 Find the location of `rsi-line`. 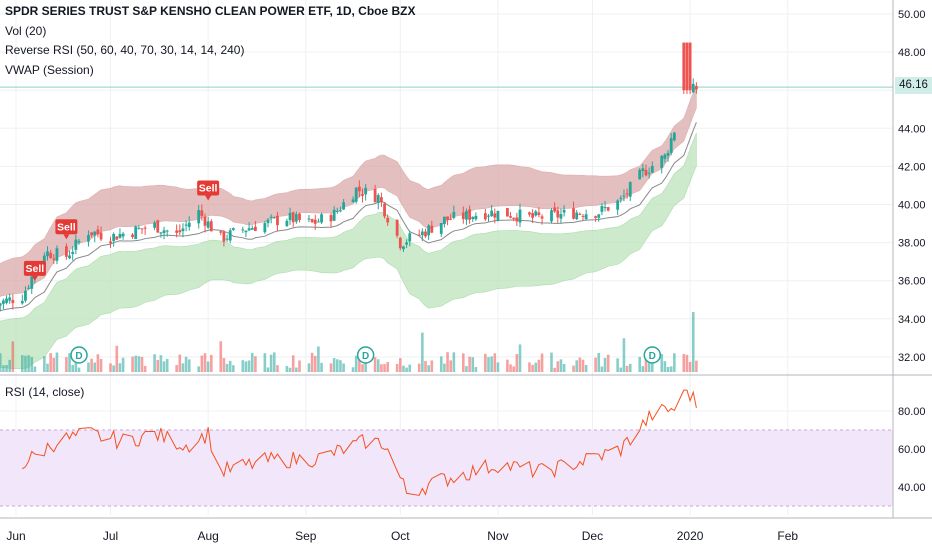

rsi-line is located at coordinates (359, 442).